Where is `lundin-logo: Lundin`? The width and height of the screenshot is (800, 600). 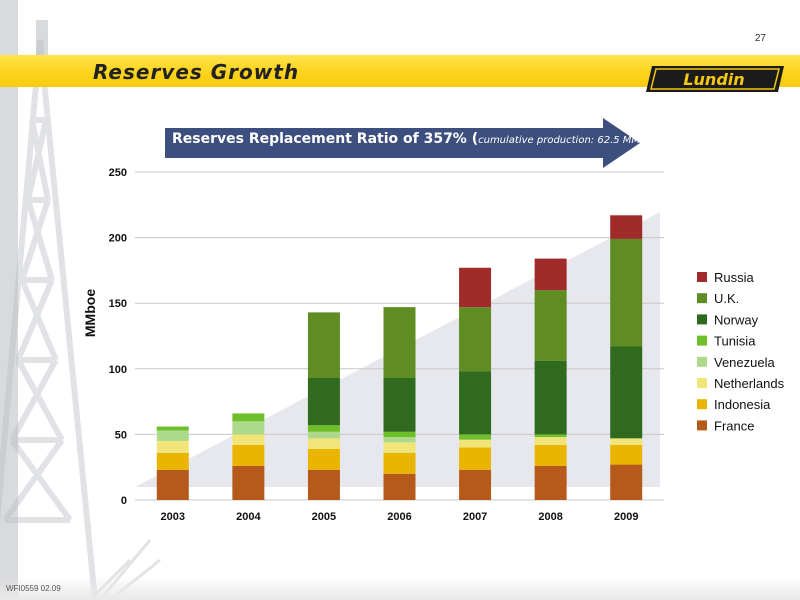
lundin-logo: Lundin is located at coordinates (715, 79).